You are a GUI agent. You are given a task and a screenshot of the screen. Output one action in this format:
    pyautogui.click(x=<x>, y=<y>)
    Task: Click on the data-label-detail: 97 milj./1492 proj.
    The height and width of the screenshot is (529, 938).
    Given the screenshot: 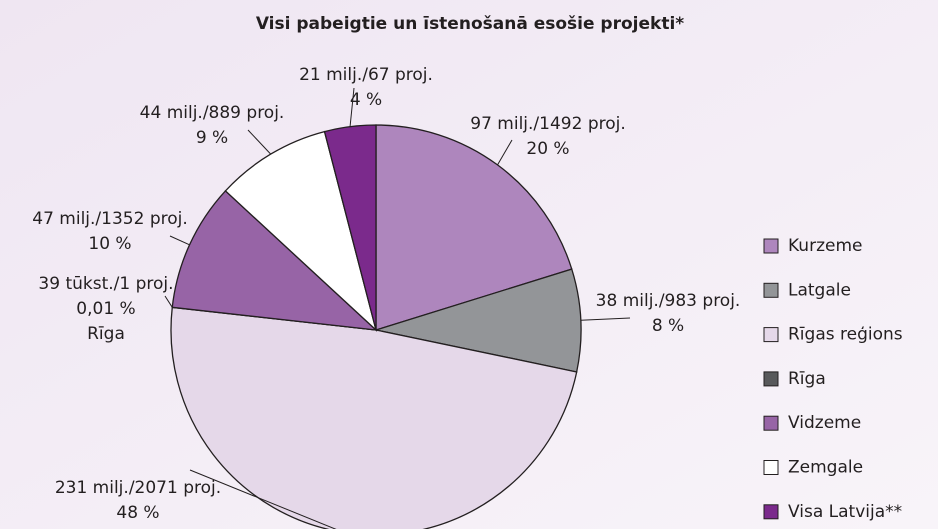 What is the action you would take?
    pyautogui.click(x=548, y=124)
    